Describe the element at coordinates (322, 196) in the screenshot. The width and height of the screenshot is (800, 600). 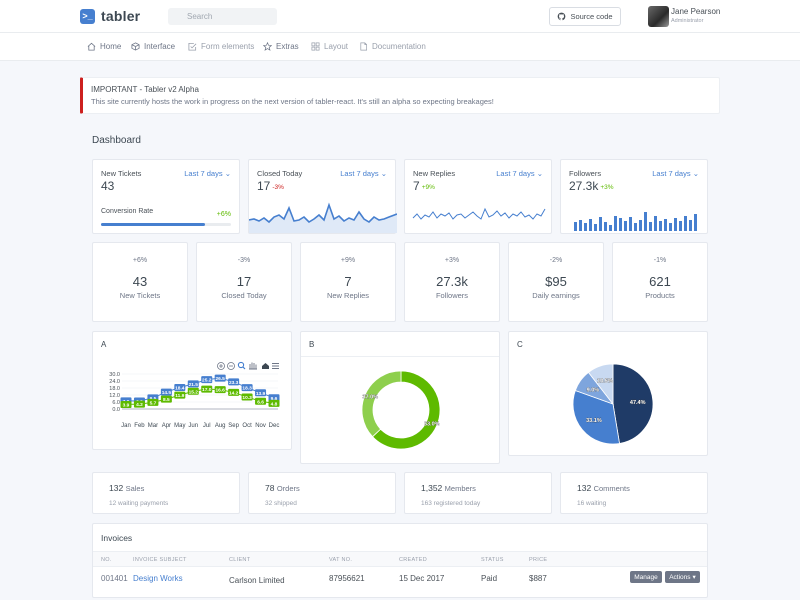
I see `kpi-card-closed-today: Closed Today Last 7 days ⌄ 17 -3%` at that location.